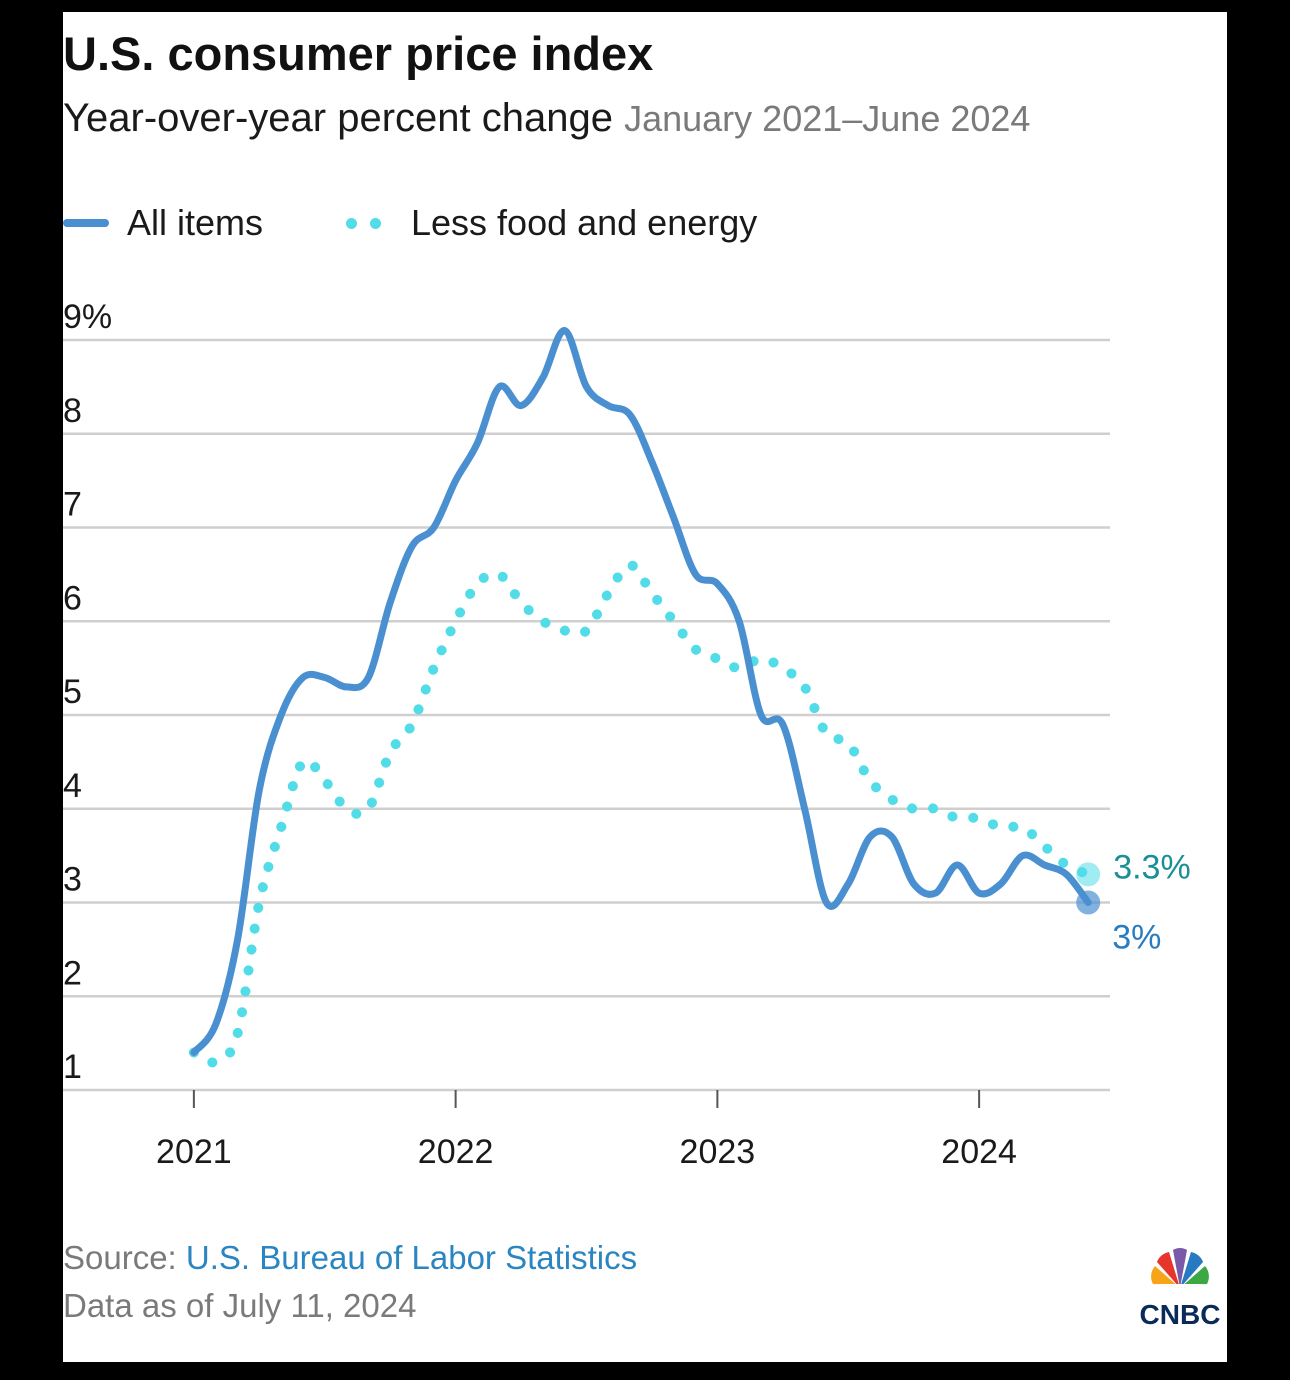  Describe the element at coordinates (1136, 938) in the screenshot. I see `end-label-all-items: 3%` at that location.